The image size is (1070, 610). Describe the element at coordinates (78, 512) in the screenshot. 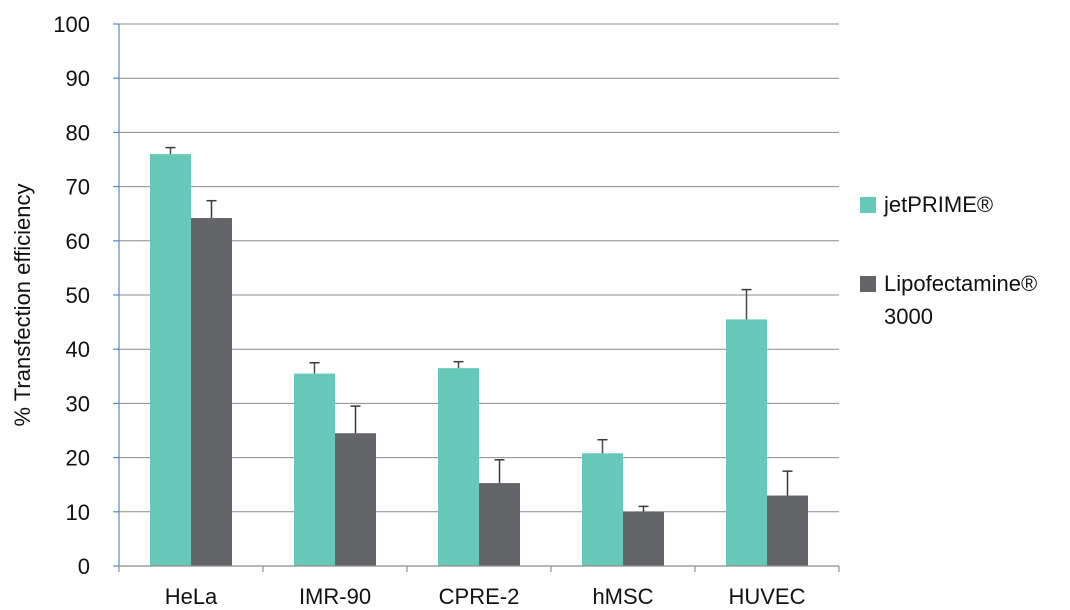

I see `y-tick-label: 10` at that location.